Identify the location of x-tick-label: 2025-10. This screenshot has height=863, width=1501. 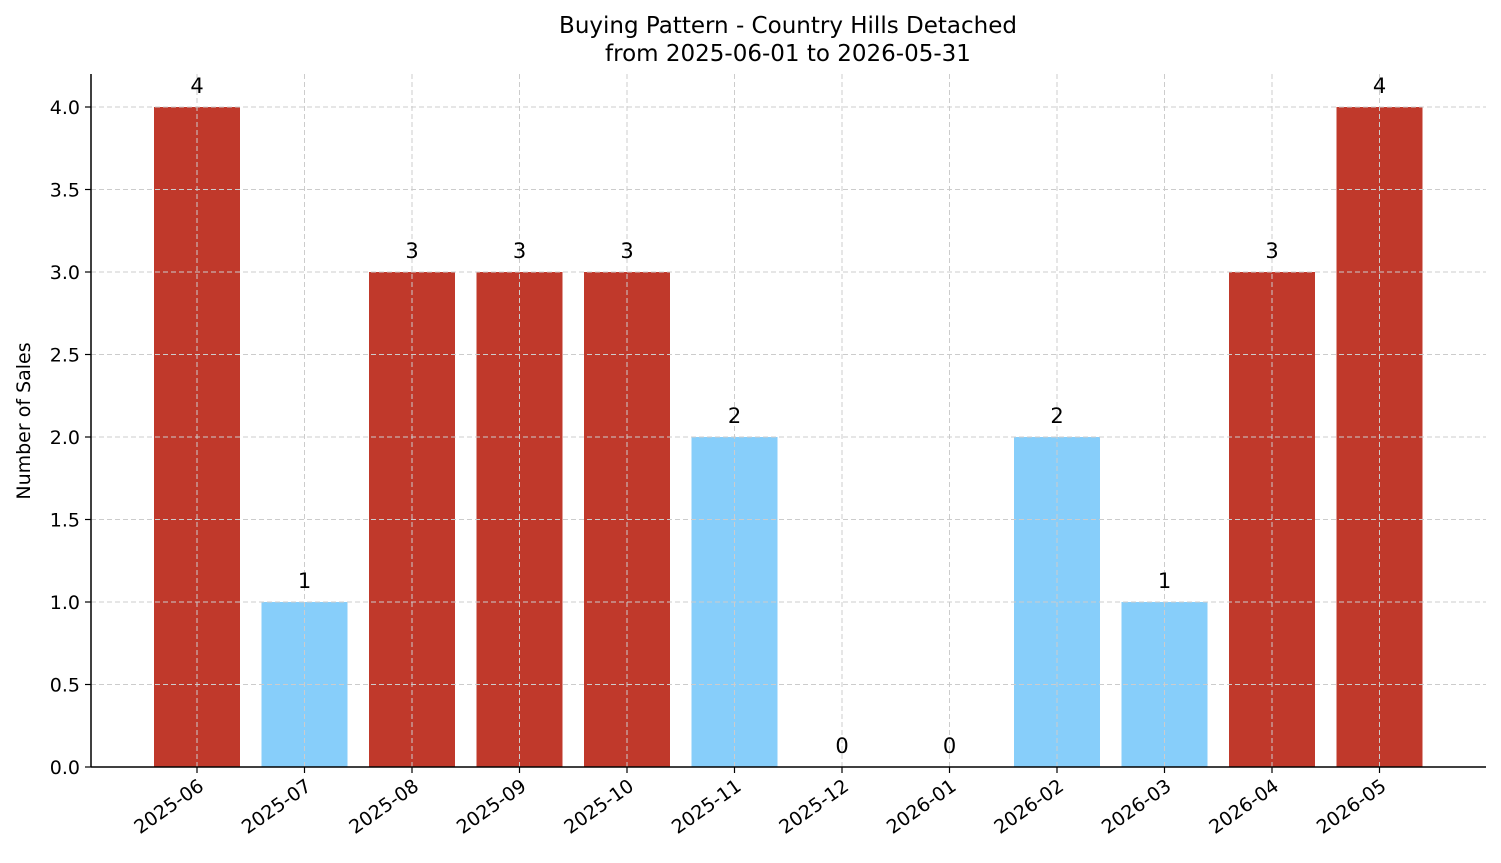
(599, 807).